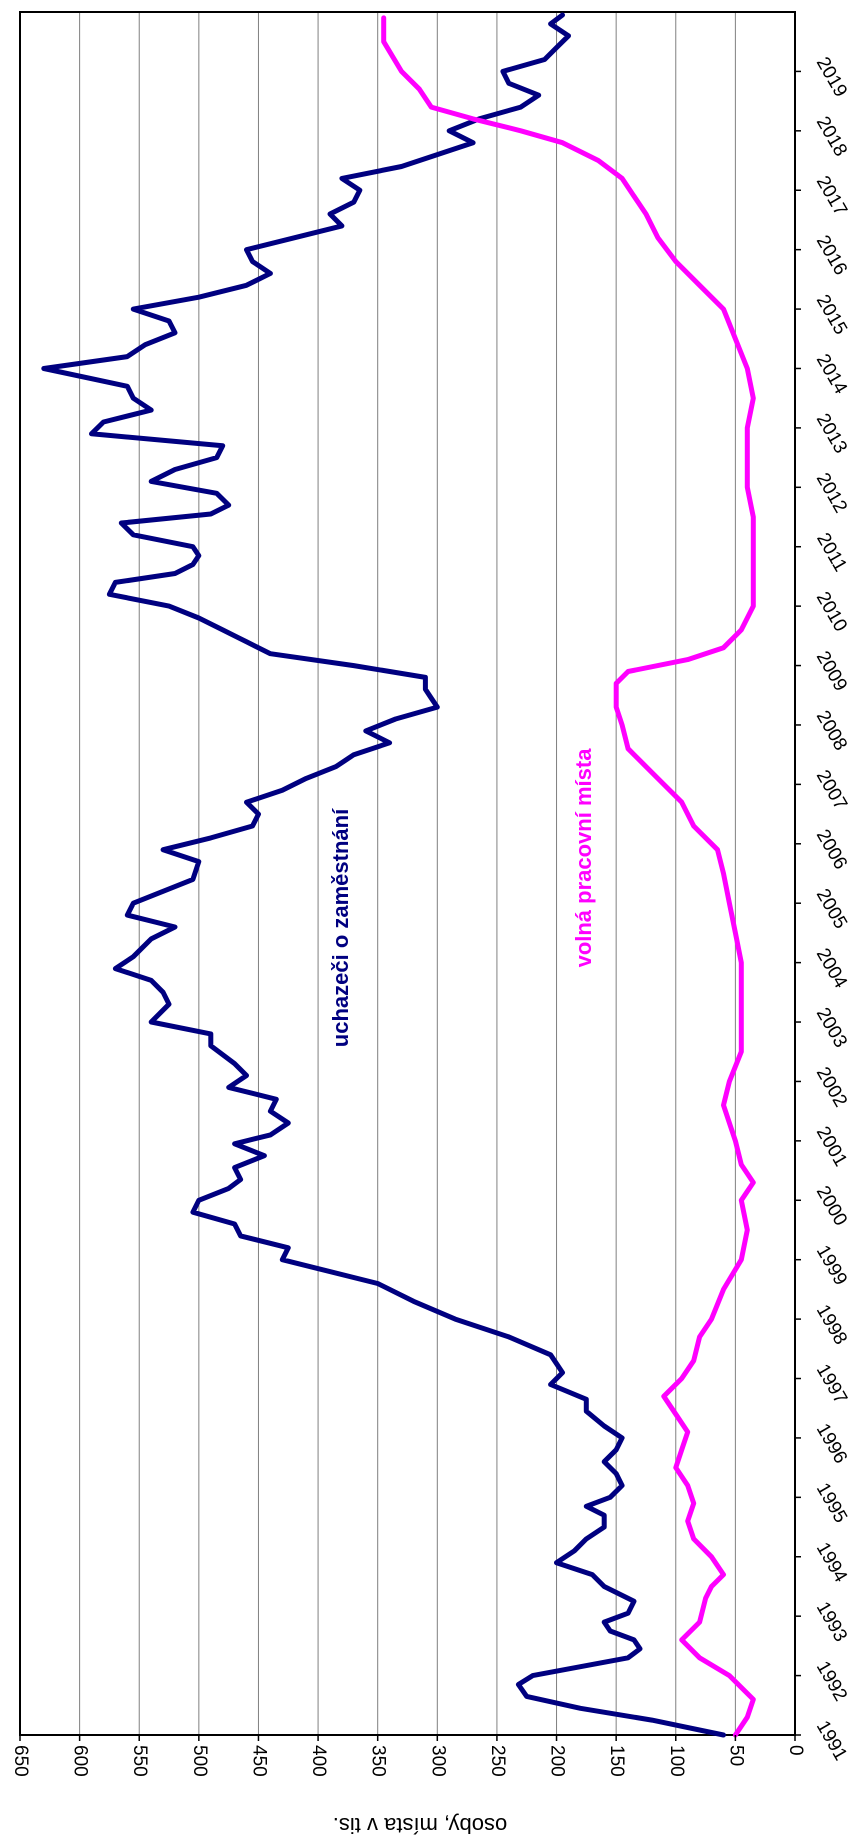 Image resolution: width=856 pixels, height=1839 pixels. Describe the element at coordinates (199, 1761) in the screenshot. I see `y-tick-label: 500` at that location.